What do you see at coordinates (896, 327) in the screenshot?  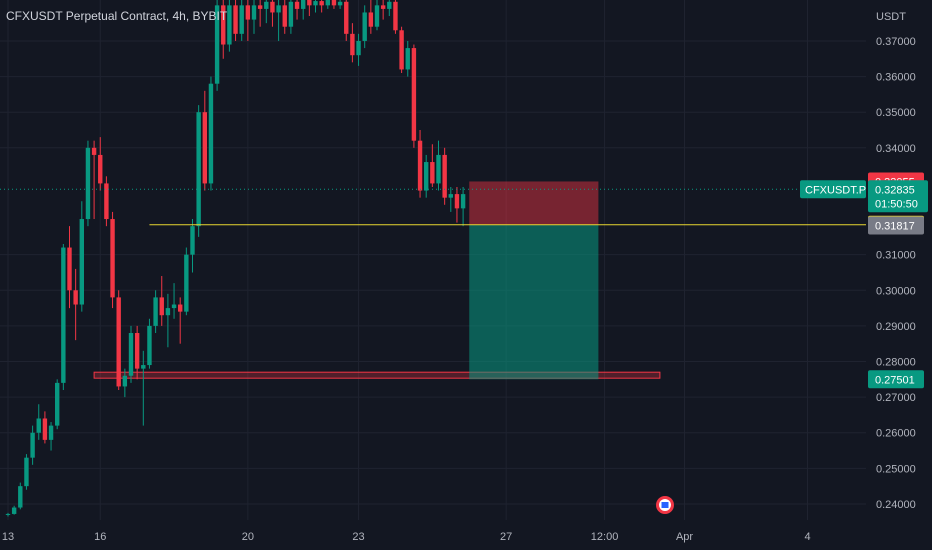 I see `y-tick-label: 0.29000` at bounding box center [896, 327].